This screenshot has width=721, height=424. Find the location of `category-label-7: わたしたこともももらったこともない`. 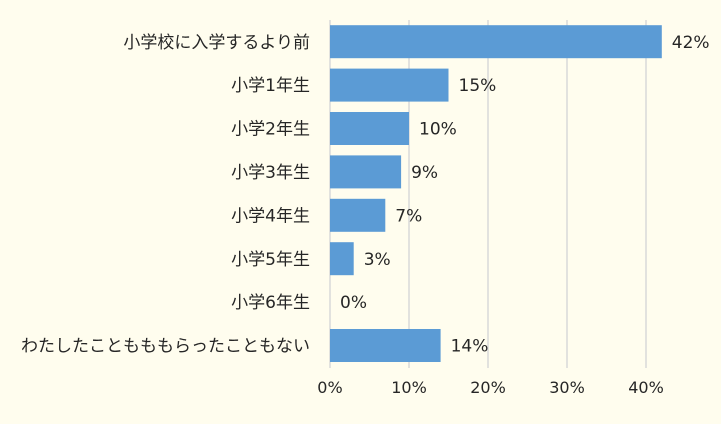

category-label-7: わたしたこともももらったこともない is located at coordinates (165, 347).